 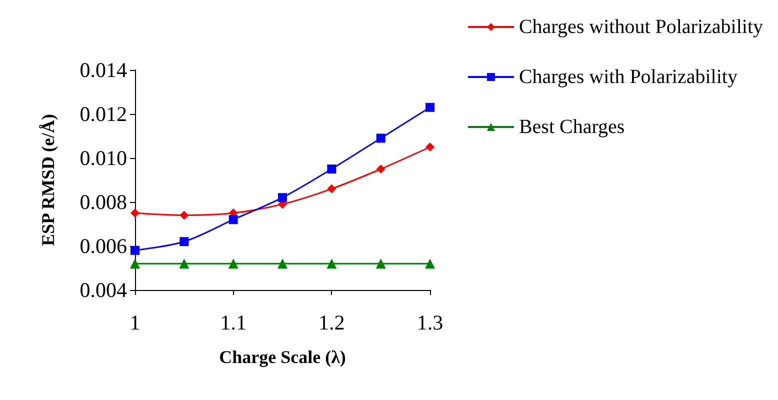 I want to click on y-tick-label: 0.010, so click(x=103, y=158).